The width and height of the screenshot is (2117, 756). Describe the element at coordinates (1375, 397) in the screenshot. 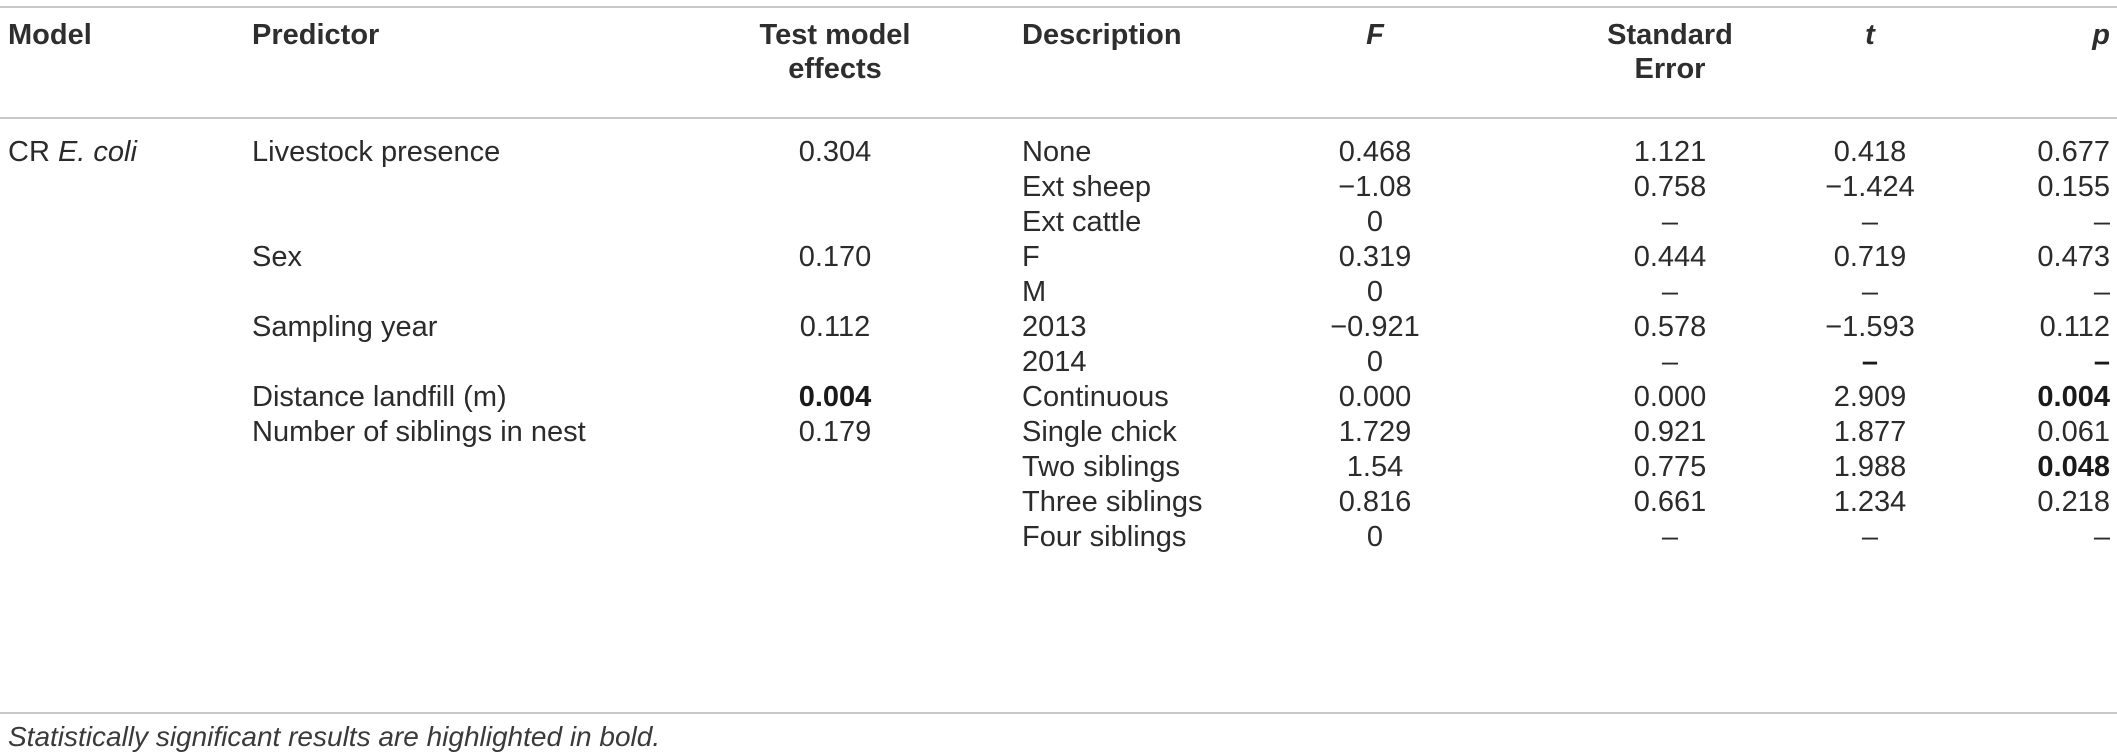

I see `f-value-cell: 0.000` at that location.